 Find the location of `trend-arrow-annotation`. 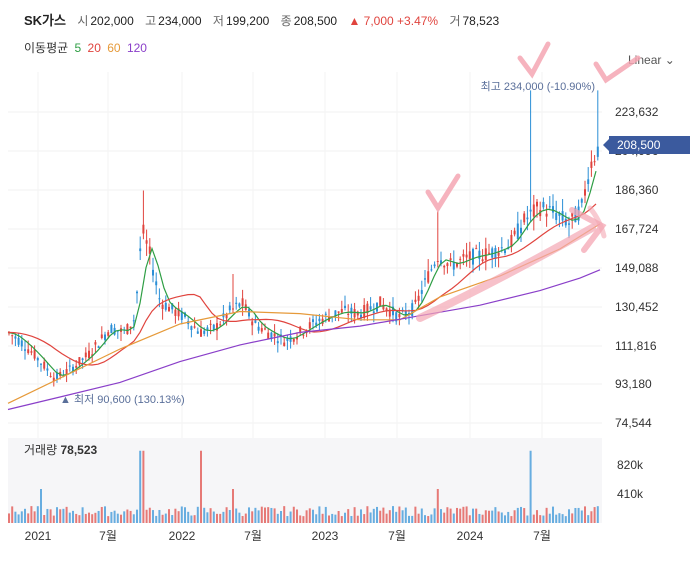

trend-arrow-annotation is located at coordinates (506, 273).